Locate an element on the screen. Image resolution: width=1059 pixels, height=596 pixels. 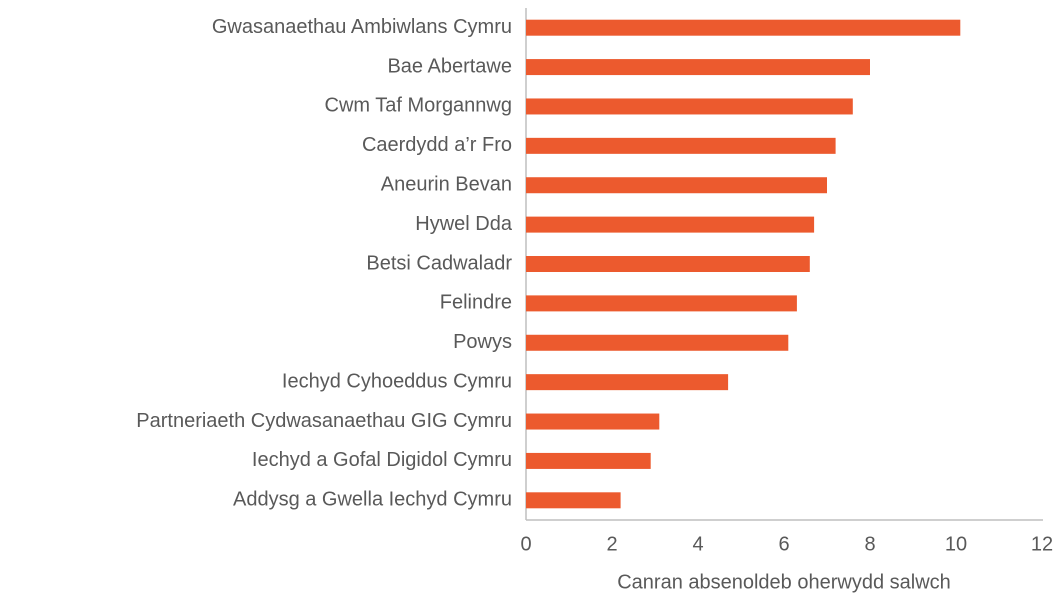
y-tick-label: Caerdydd a’r Fro is located at coordinates (437, 145).